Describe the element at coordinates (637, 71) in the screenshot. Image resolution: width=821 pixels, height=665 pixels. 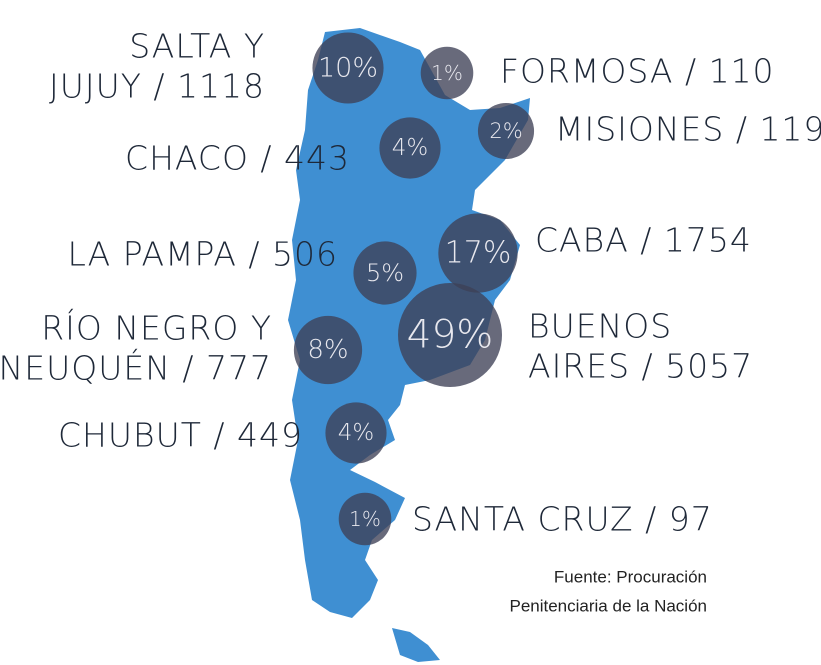
I see `region-label: FORMOSA / 110` at that location.